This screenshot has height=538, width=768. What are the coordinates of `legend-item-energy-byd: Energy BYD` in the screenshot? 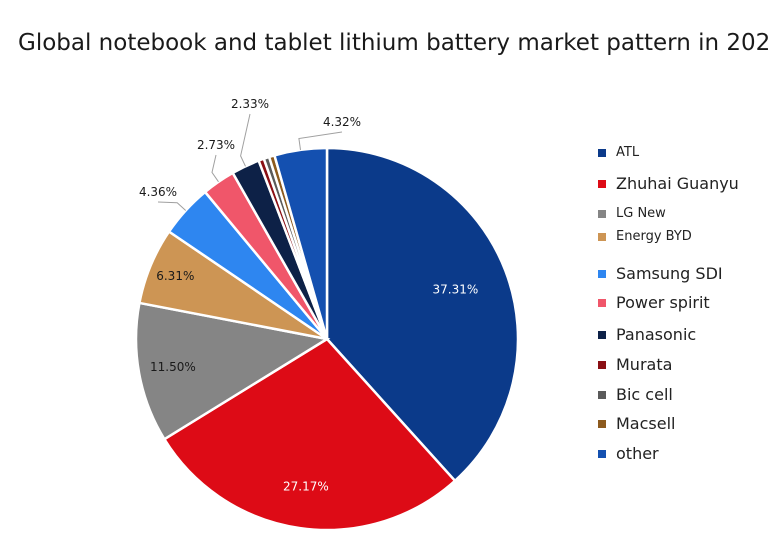 It's located at (645, 236).